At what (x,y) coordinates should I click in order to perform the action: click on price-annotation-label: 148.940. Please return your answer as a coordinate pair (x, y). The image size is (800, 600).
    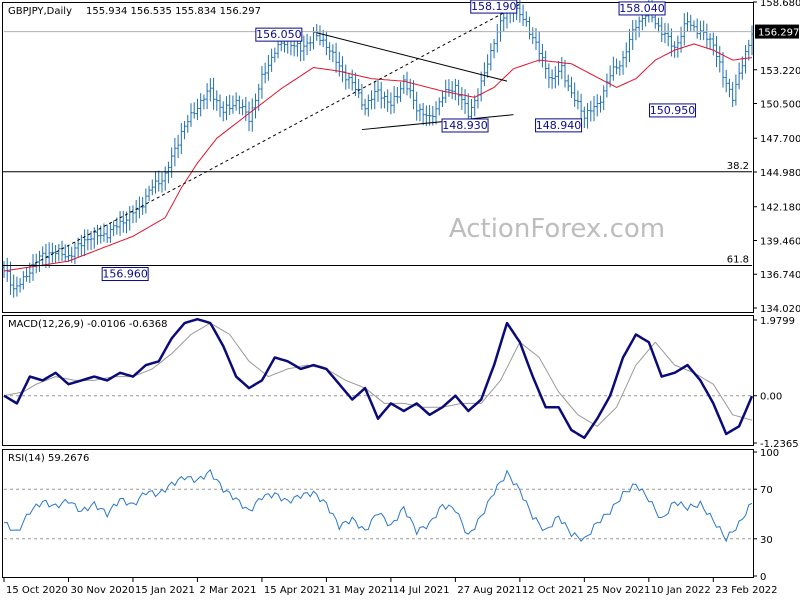
    Looking at the image, I should click on (559, 125).